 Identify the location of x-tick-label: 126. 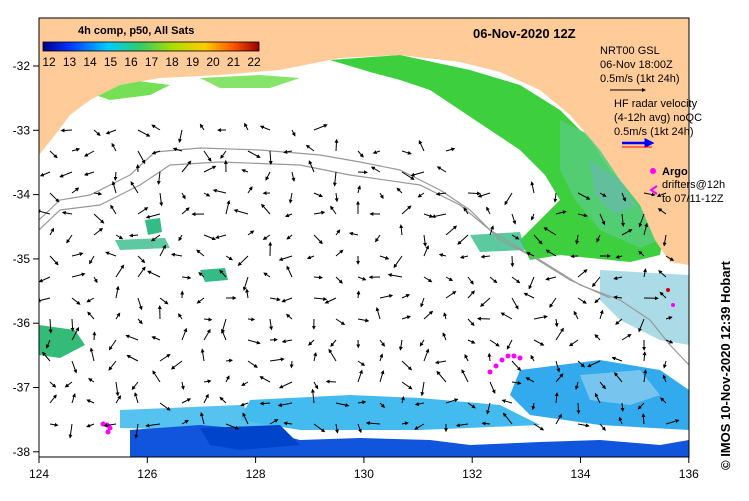
(147, 474).